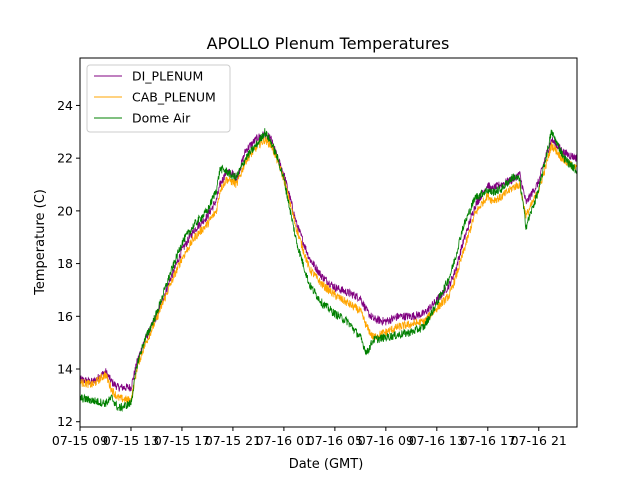 The image size is (640, 480). What do you see at coordinates (65, 316) in the screenshot?
I see `y-tick-label: 16` at bounding box center [65, 316].